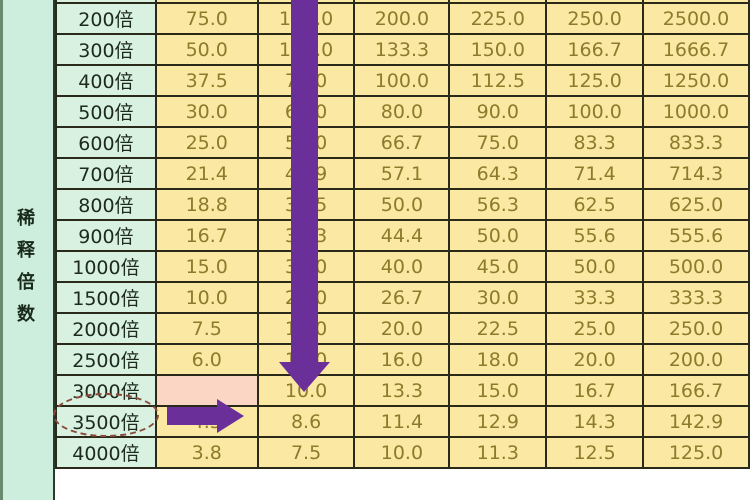 This screenshot has width=750, height=500. What do you see at coordinates (696, 204) in the screenshot?
I see `value-cell: 625.0` at bounding box center [696, 204].